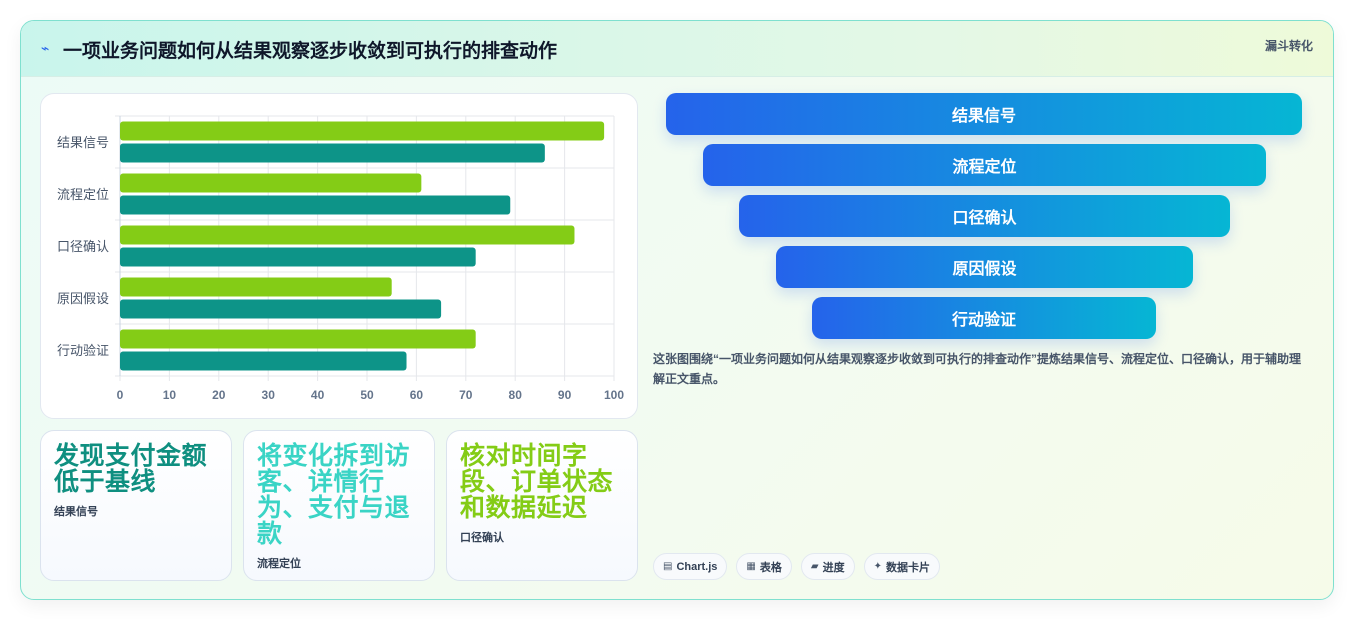 Image resolution: width=1354 pixels, height=620 pixels. Describe the element at coordinates (136, 505) in the screenshot. I see `kpi-card-result-signal: 发现支付金额低于基线 结果信号` at that location.